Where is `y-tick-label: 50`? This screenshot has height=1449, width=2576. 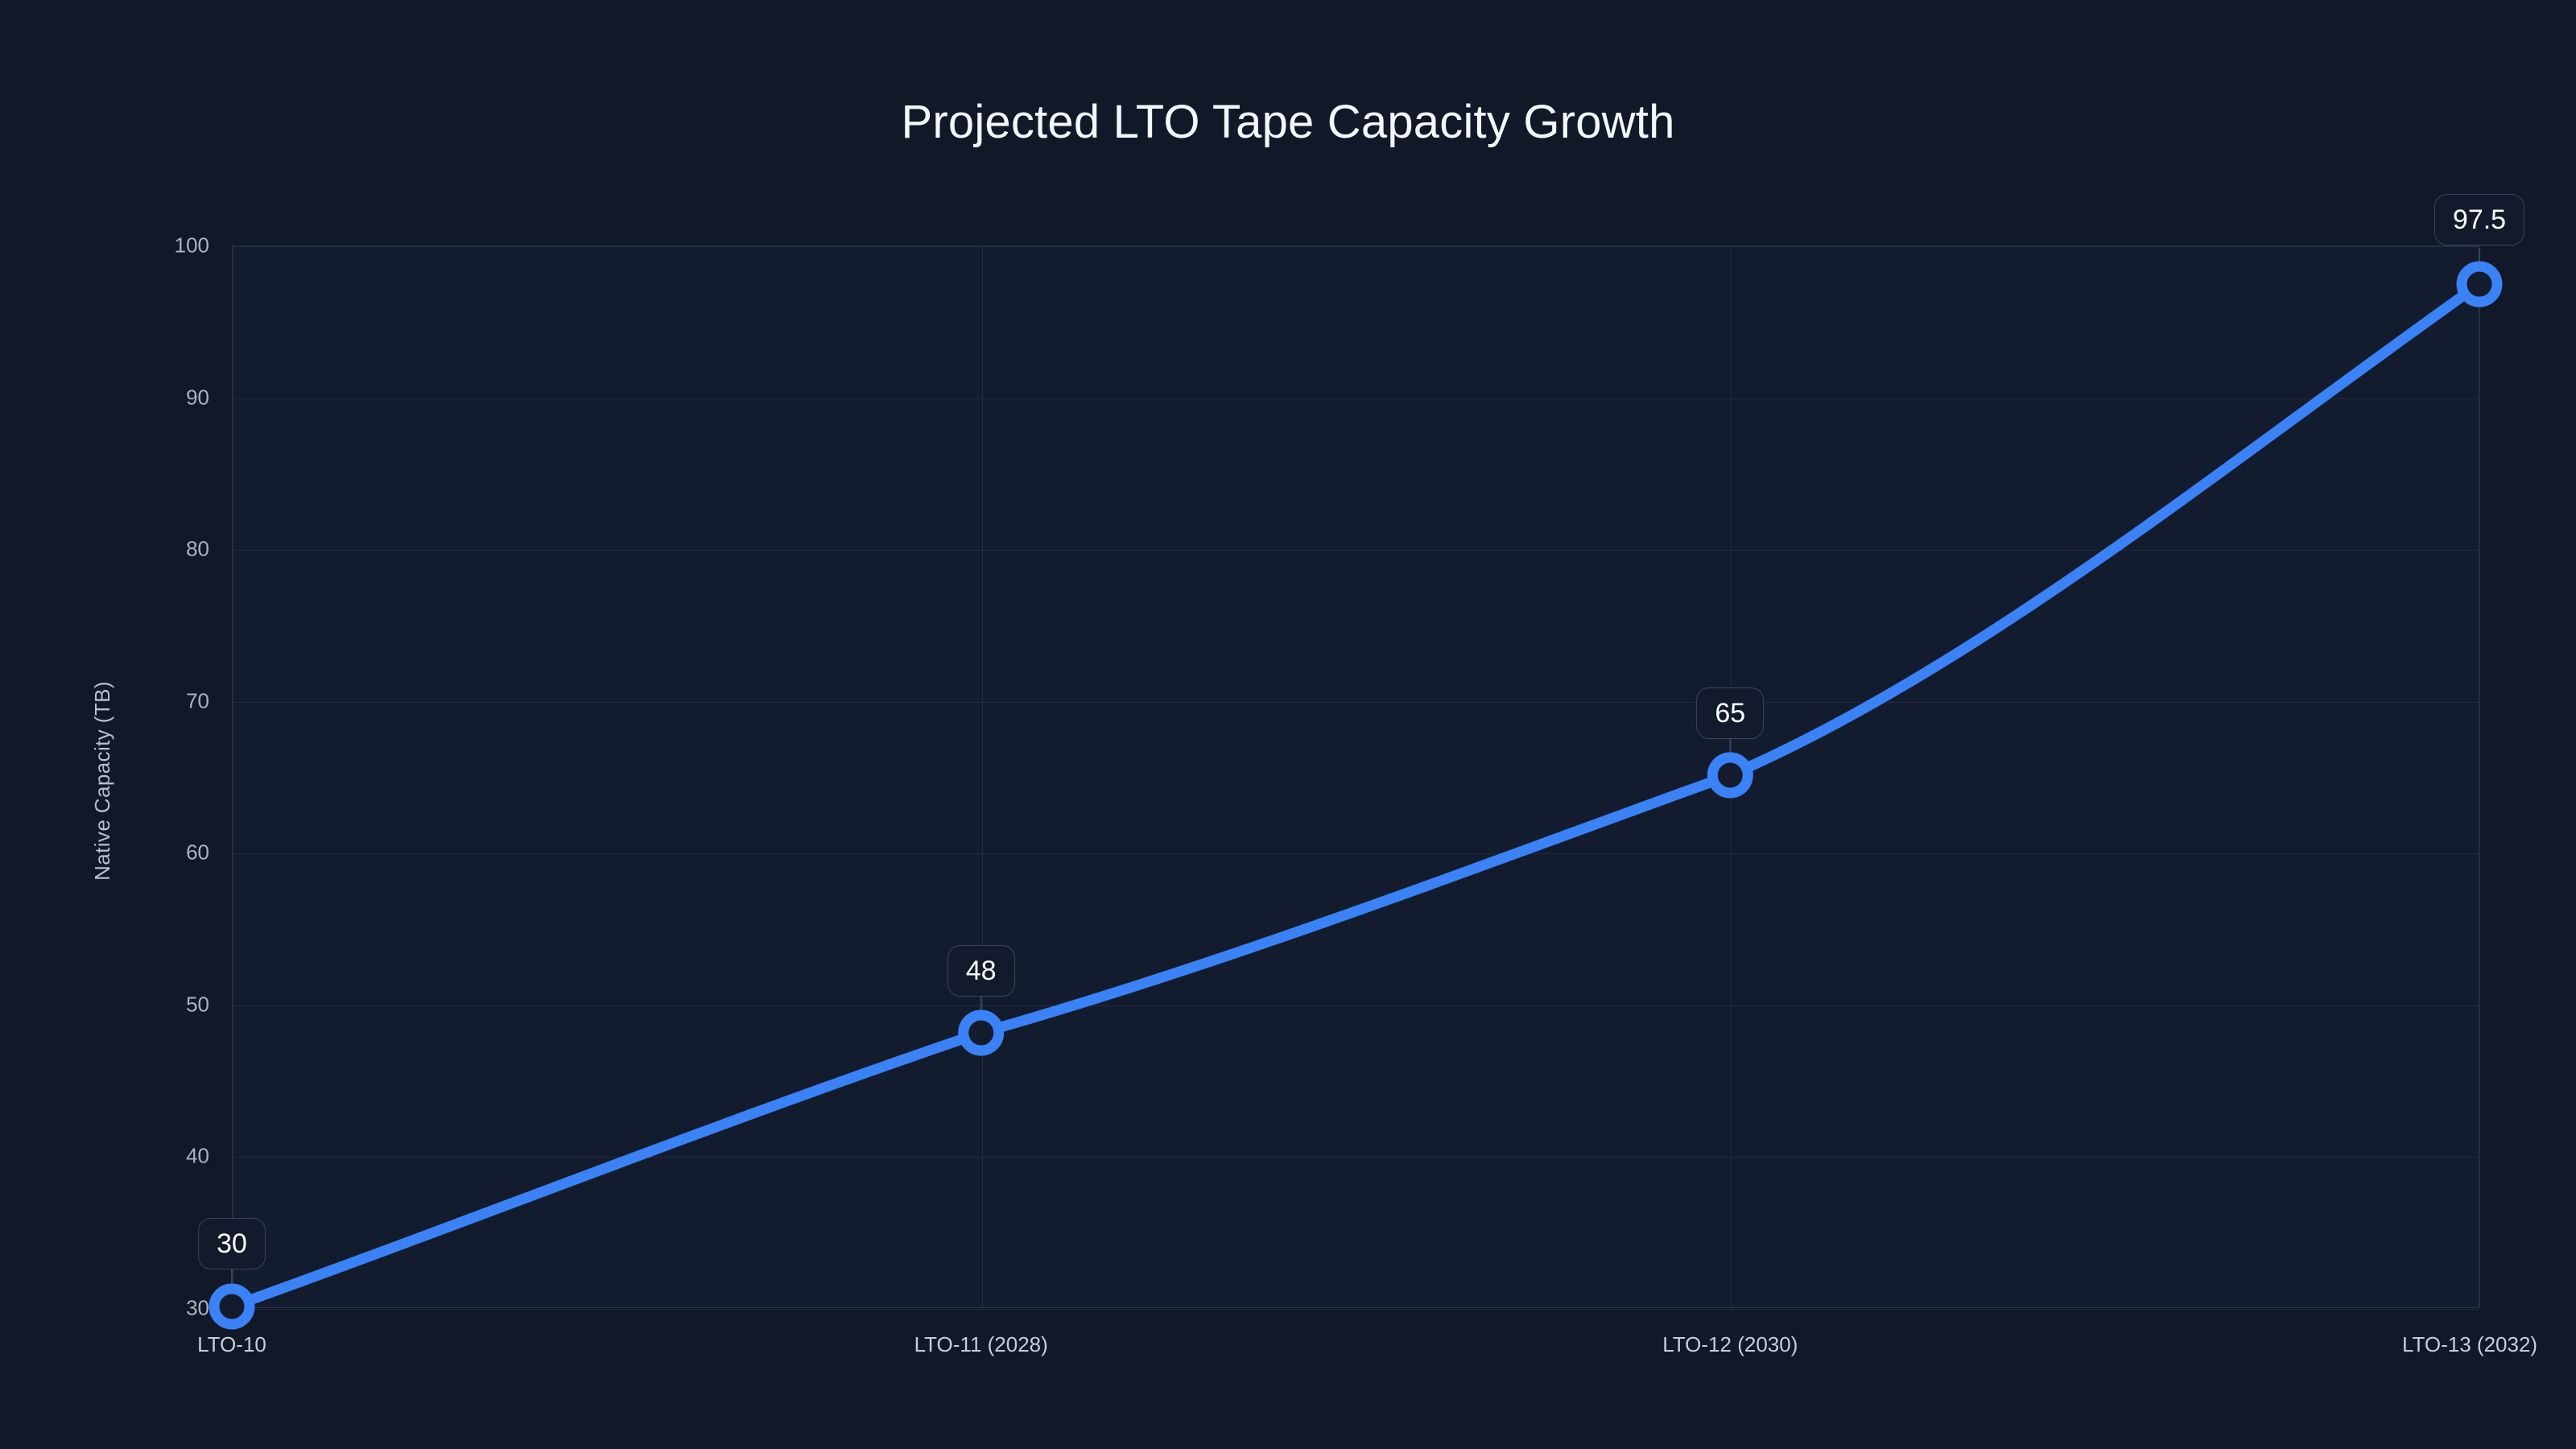
y-tick-label: 50 is located at coordinates (197, 1005).